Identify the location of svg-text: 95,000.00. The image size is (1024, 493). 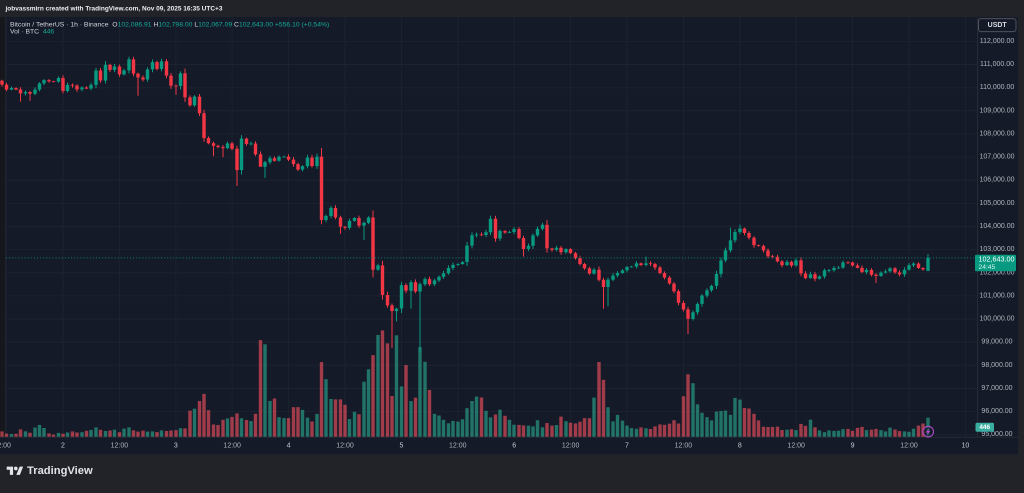
(996, 434).